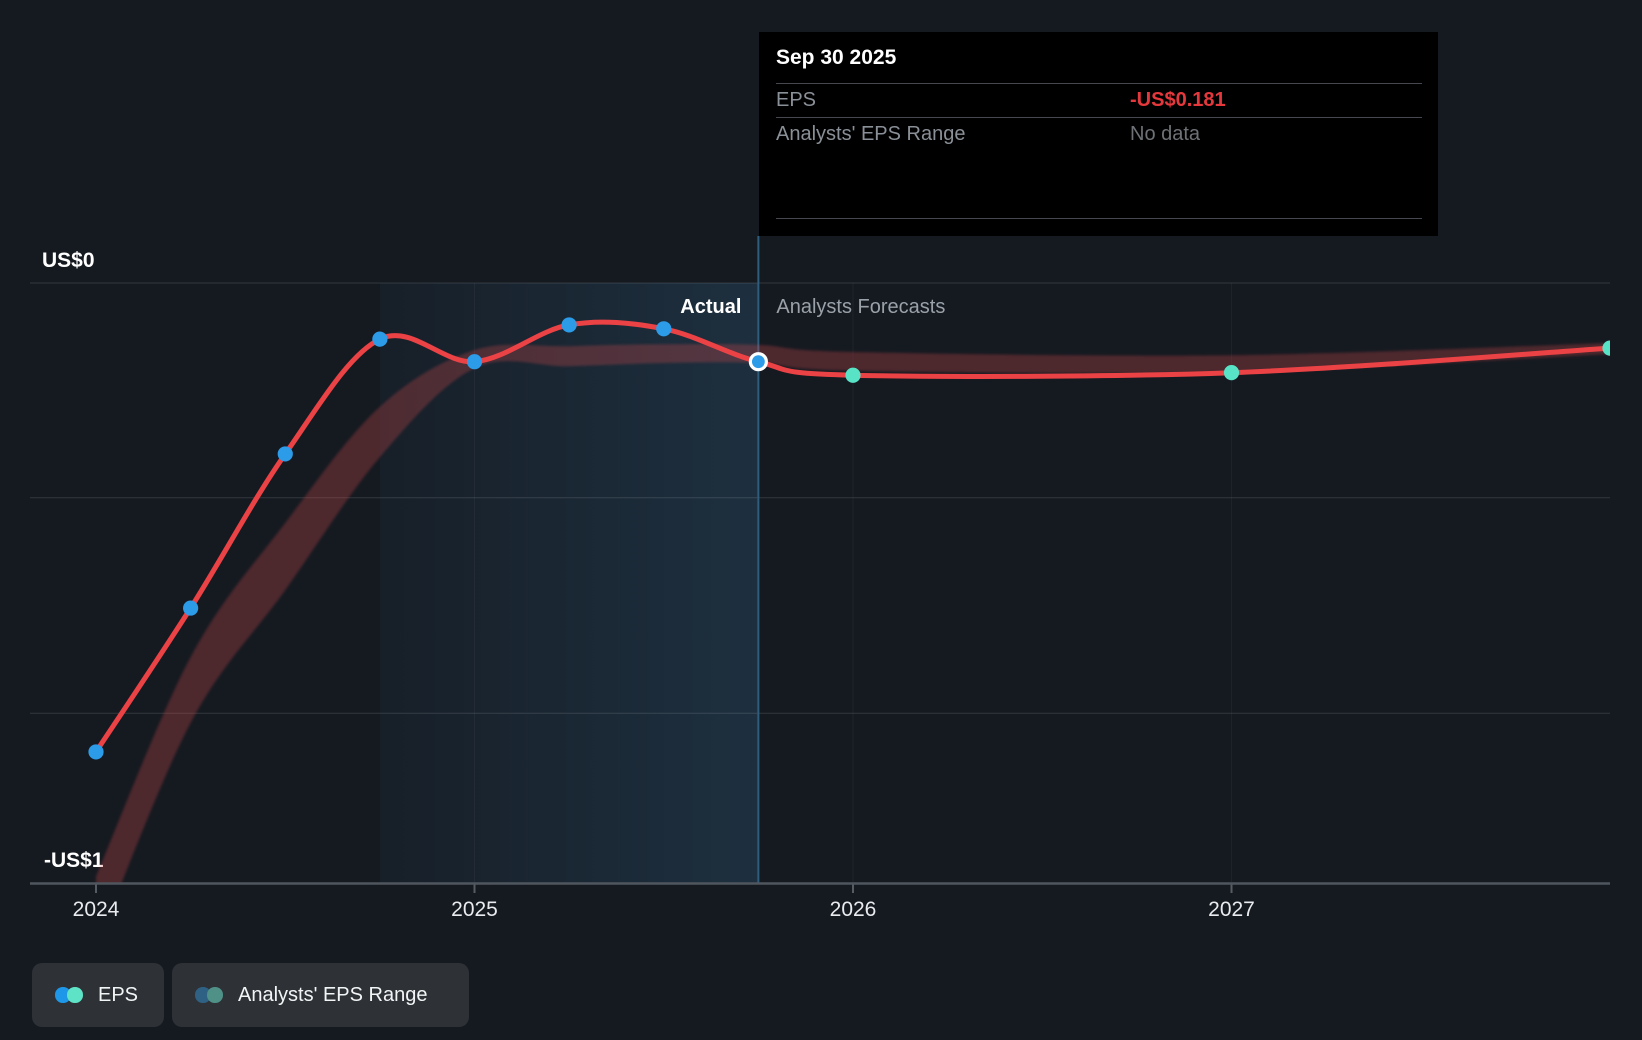 The height and width of the screenshot is (1040, 1642). I want to click on y-axis-label-zero: US$0, so click(68, 260).